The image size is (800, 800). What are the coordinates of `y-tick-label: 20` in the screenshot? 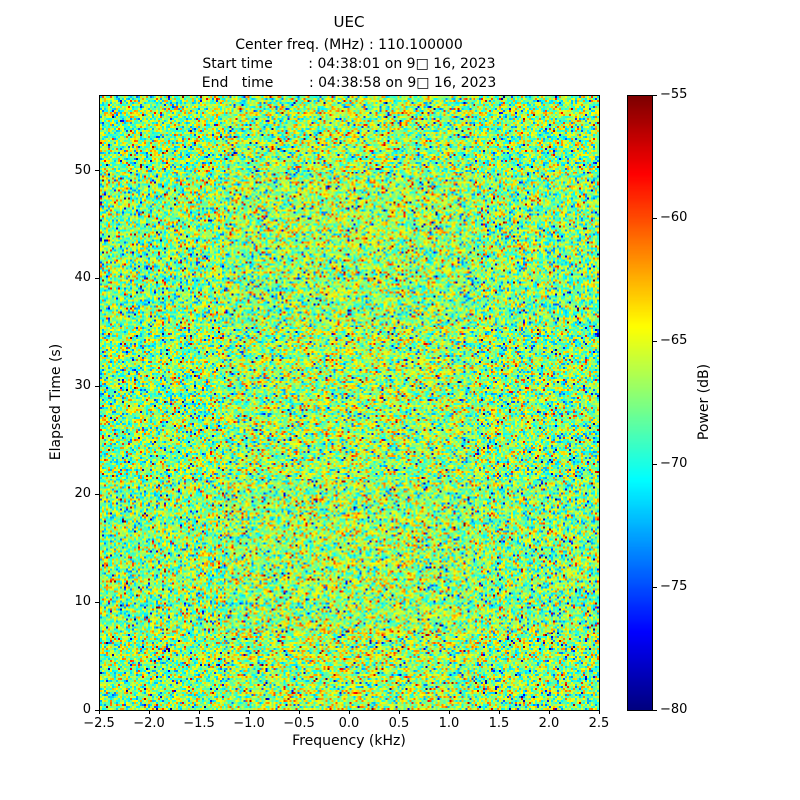 It's located at (82, 494).